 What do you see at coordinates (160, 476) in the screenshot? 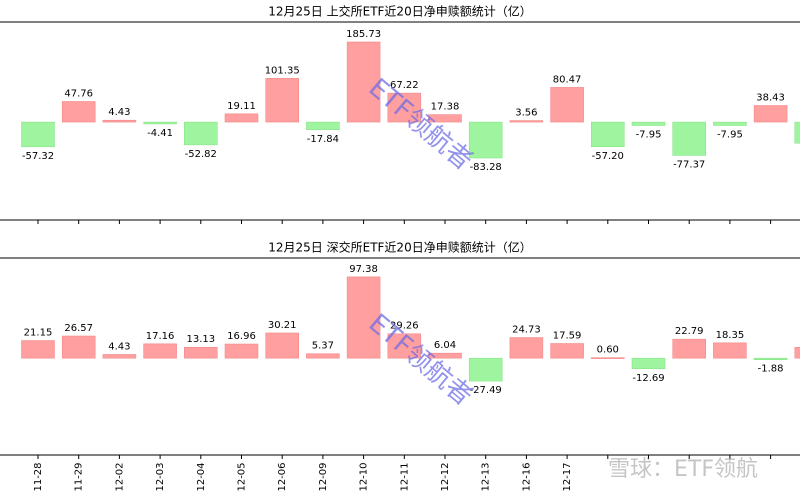
I see `x-tick-label: 12-03` at bounding box center [160, 476].